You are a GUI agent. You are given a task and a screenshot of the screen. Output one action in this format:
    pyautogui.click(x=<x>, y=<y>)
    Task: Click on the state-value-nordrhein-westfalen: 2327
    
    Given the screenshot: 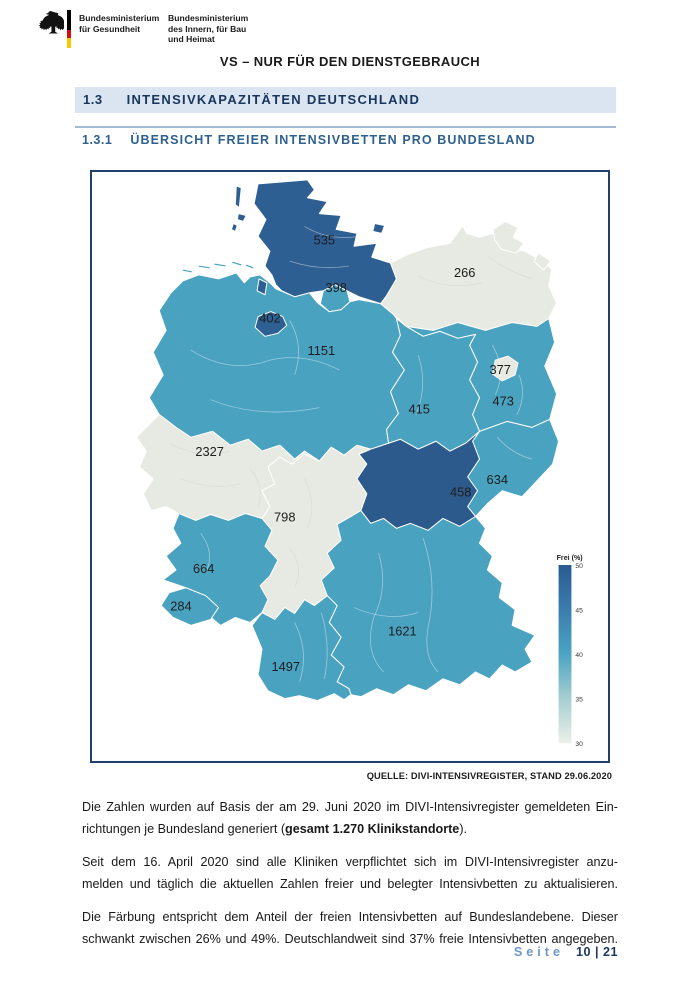 What is the action you would take?
    pyautogui.click(x=209, y=451)
    